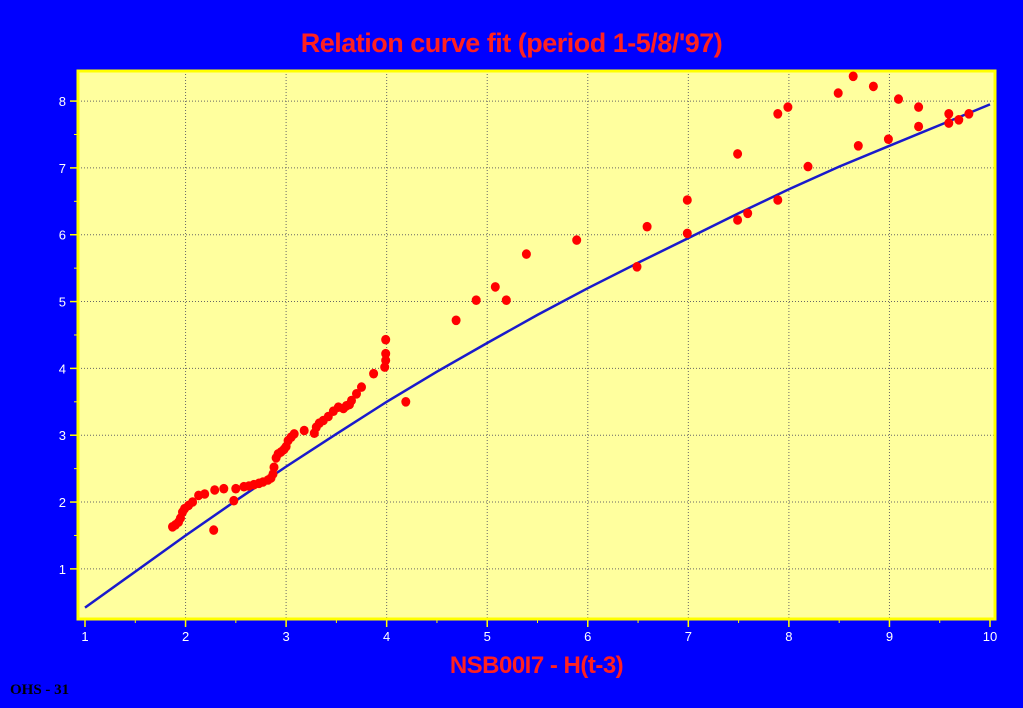  I want to click on y-tick-label: 8, so click(62, 101).